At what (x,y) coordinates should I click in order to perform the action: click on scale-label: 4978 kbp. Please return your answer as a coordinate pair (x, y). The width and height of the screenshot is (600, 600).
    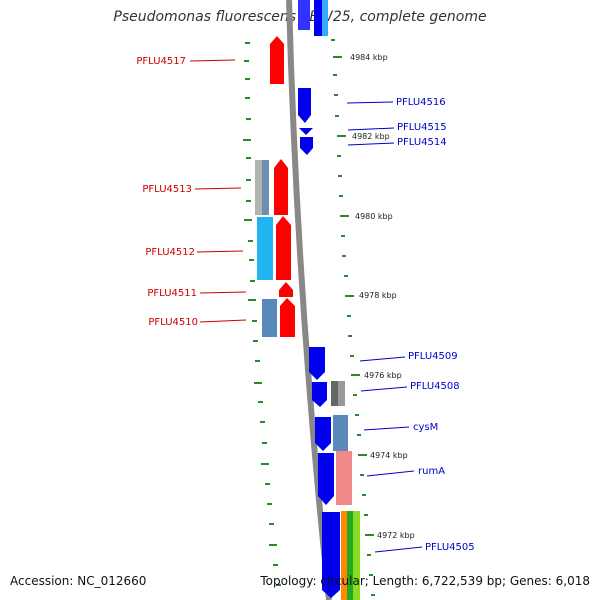
    Looking at the image, I should click on (378, 295).